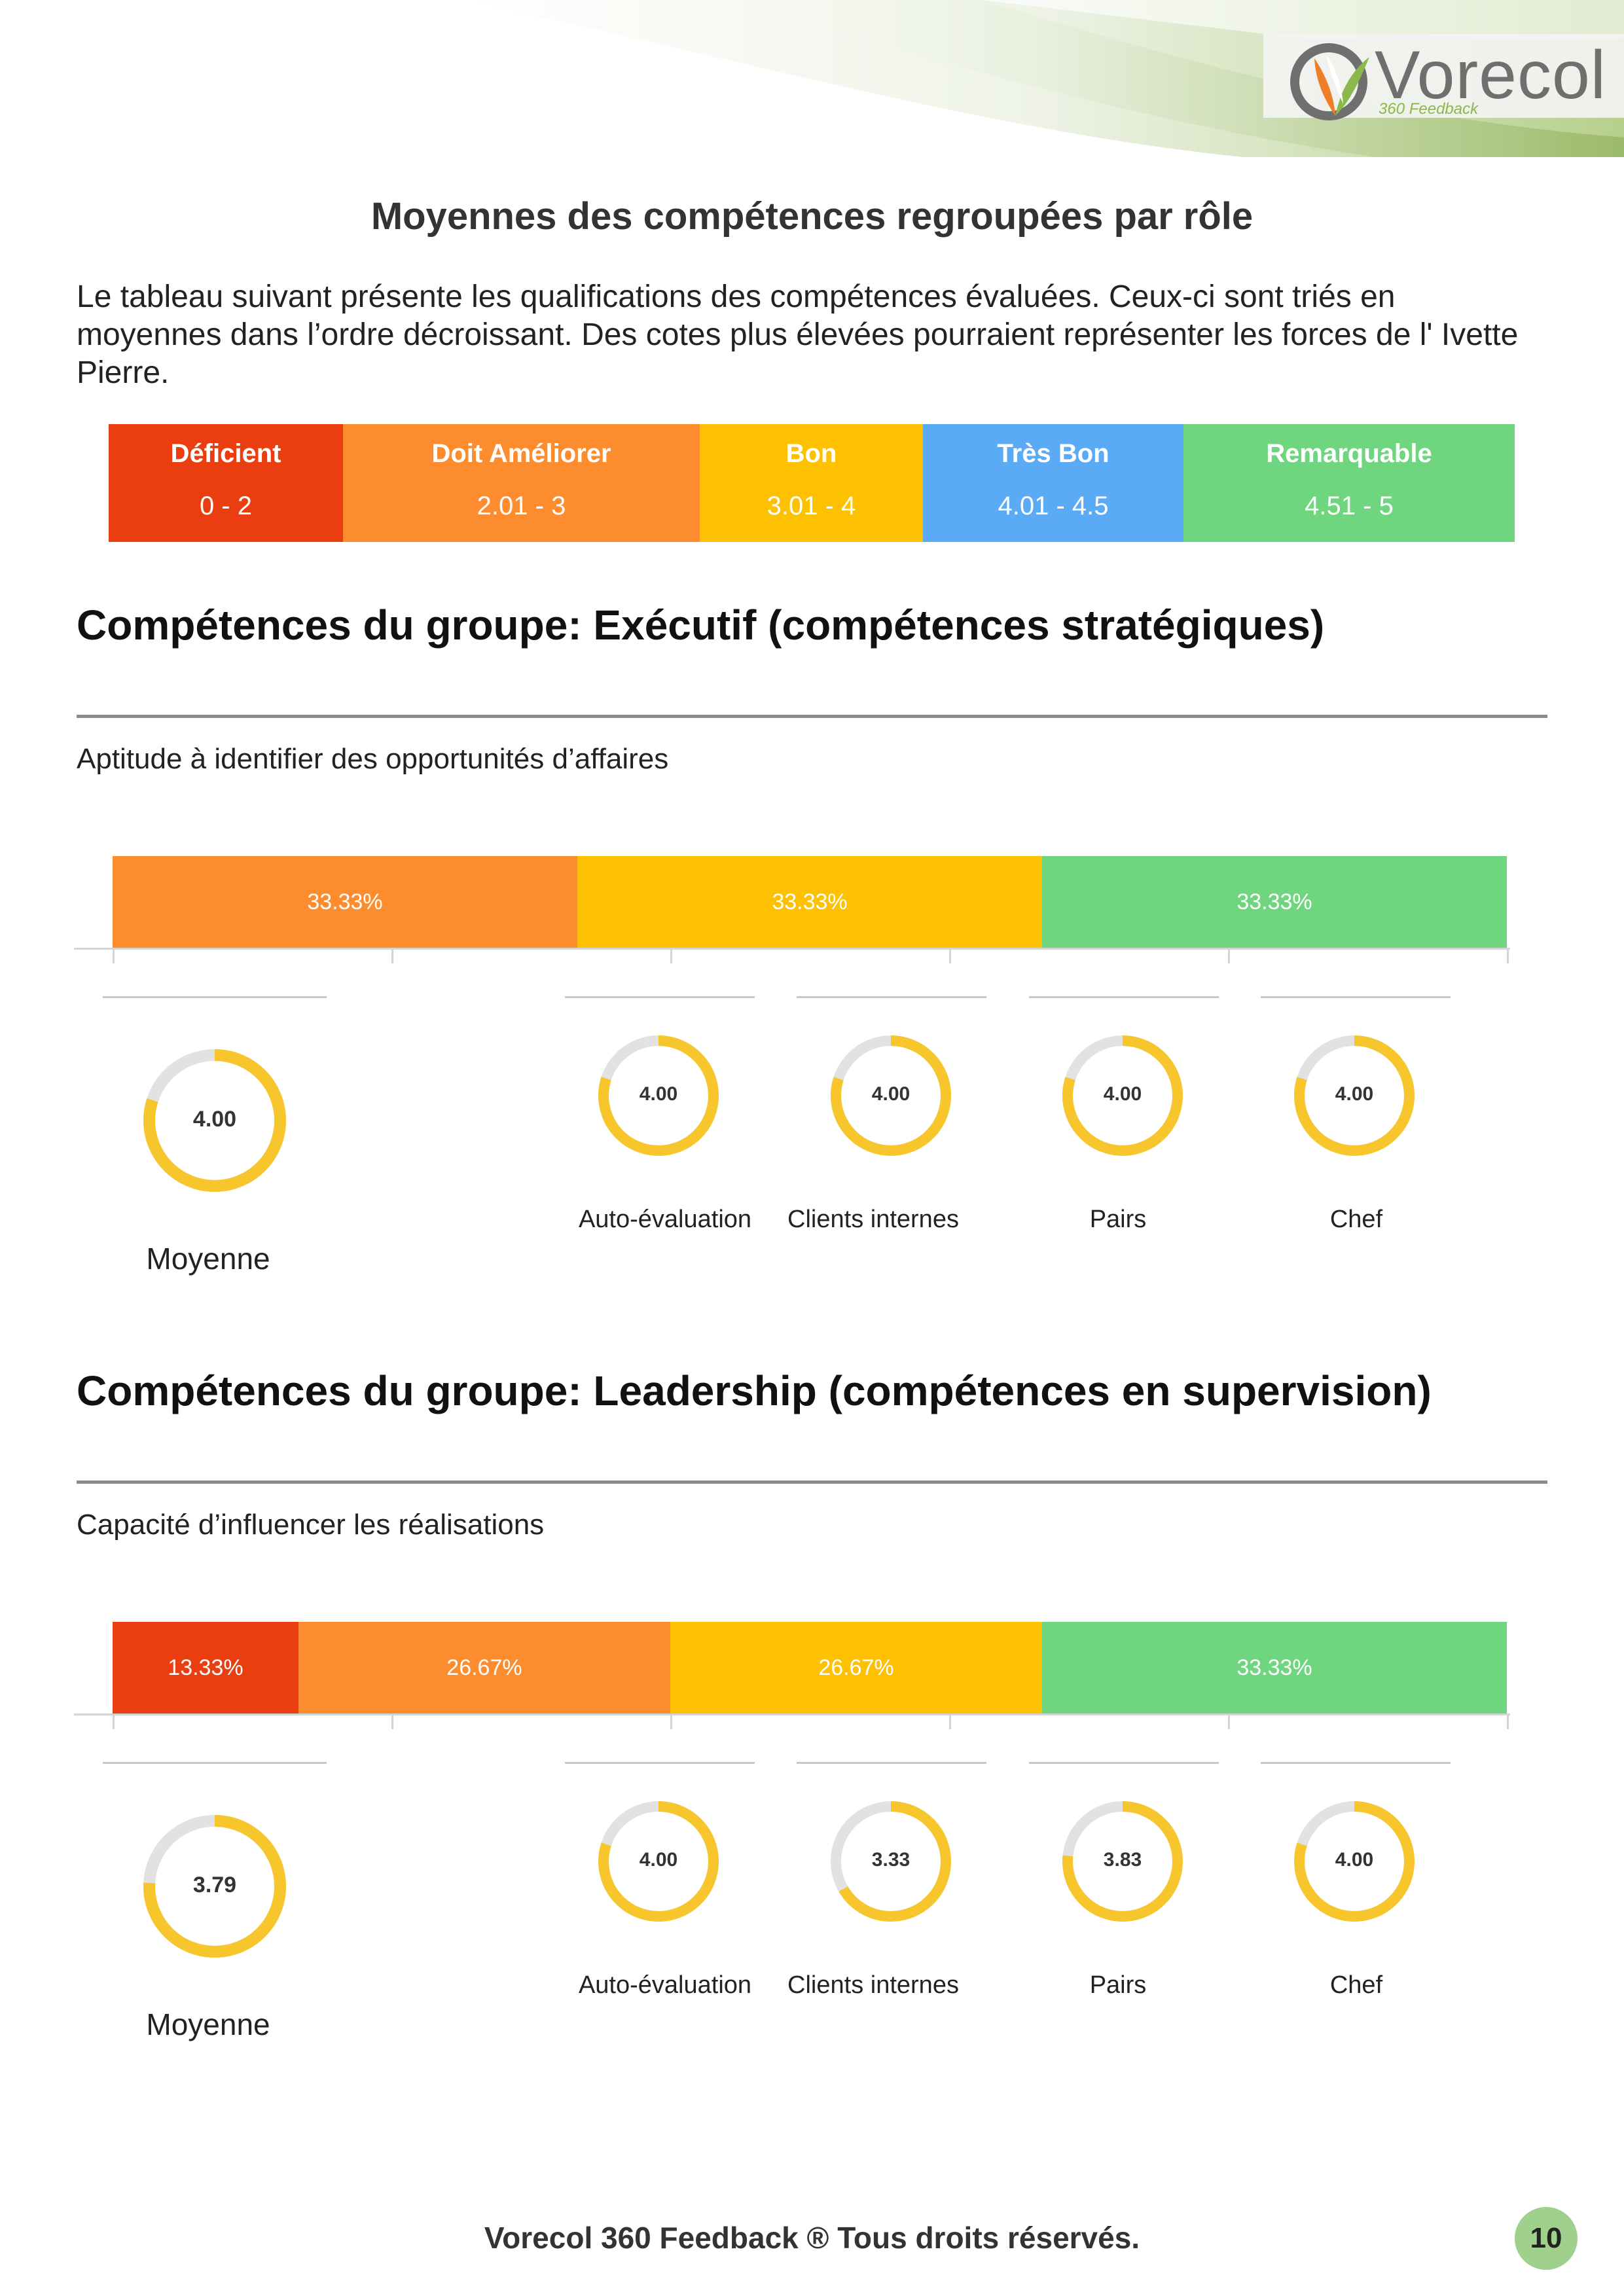 The height and width of the screenshot is (2296, 1624). I want to click on logo-subtitle: 360 Feedback, so click(1429, 109).